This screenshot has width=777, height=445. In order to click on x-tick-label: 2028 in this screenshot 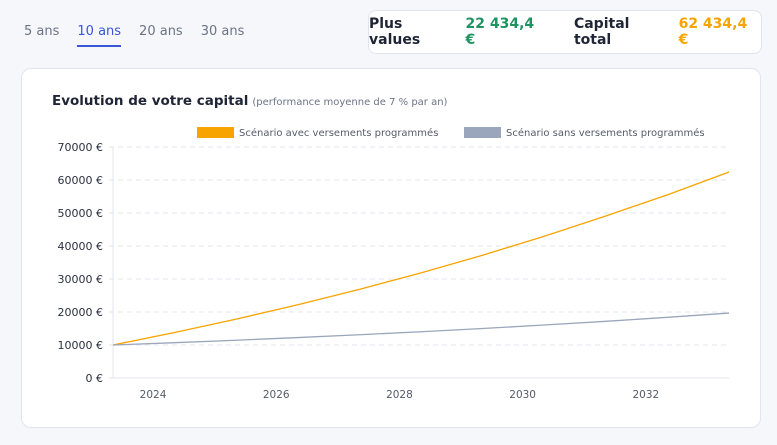, I will do `click(399, 395)`.